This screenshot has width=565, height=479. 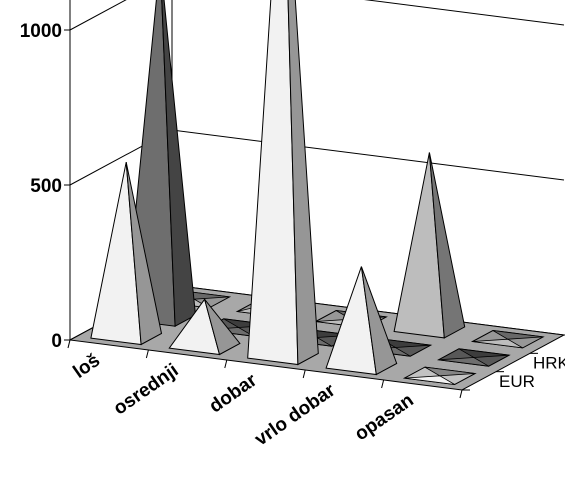 I want to click on series-label: HRK, so click(x=549, y=363).